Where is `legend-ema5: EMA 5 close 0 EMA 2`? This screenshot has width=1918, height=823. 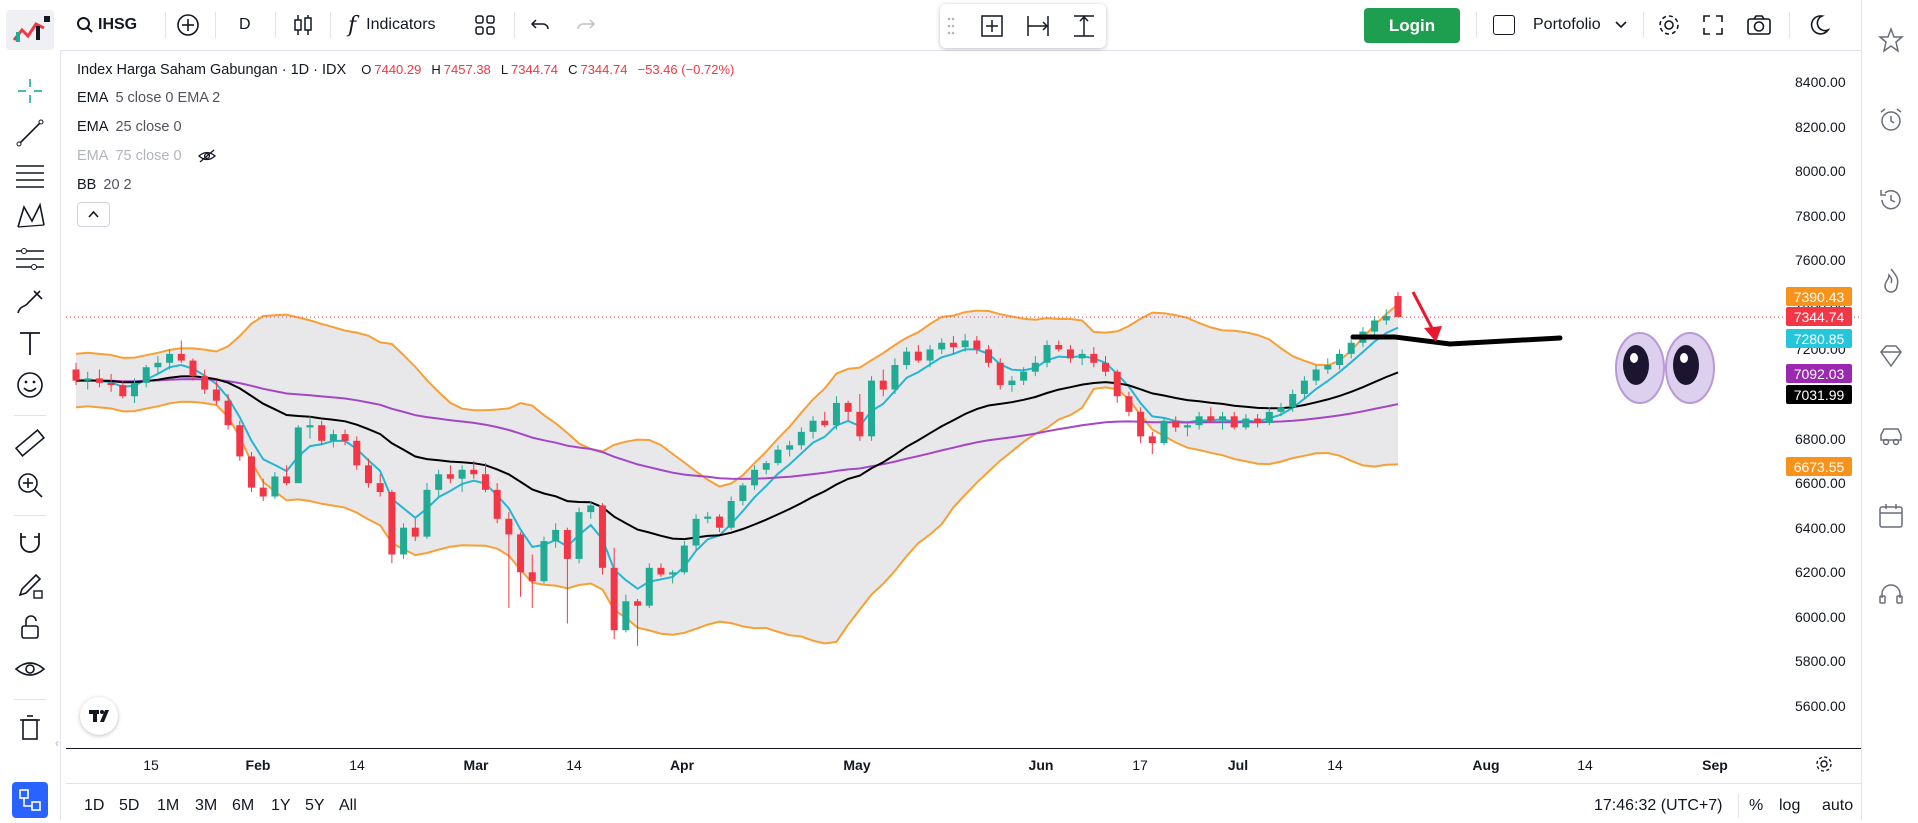
legend-ema5: EMA 5 close 0 EMA 2 is located at coordinates (150, 98).